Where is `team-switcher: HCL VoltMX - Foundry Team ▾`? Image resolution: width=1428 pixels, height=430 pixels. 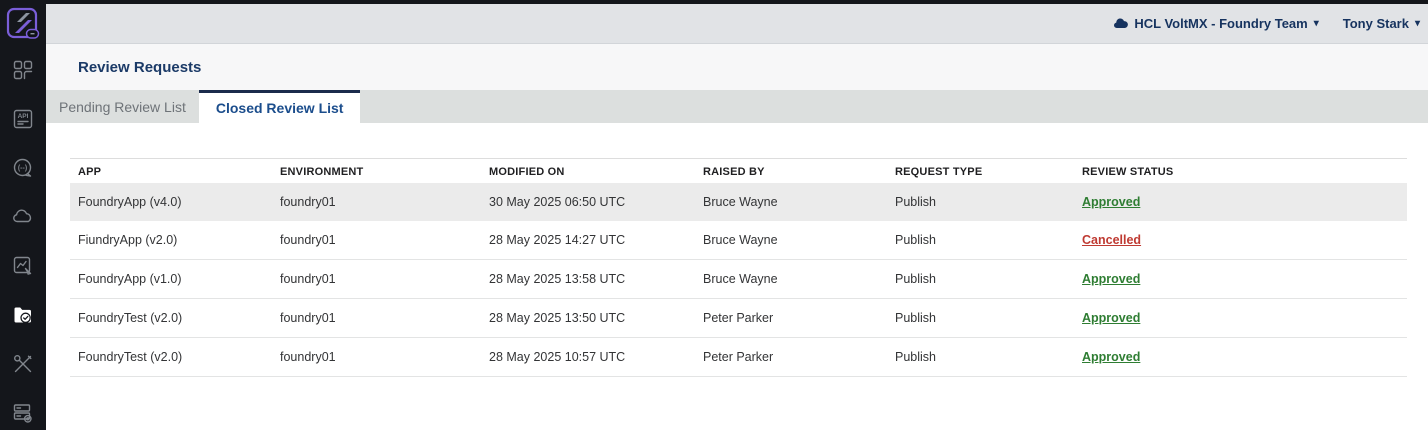
team-switcher: HCL VoltMX - Foundry Team ▾ is located at coordinates (1216, 23).